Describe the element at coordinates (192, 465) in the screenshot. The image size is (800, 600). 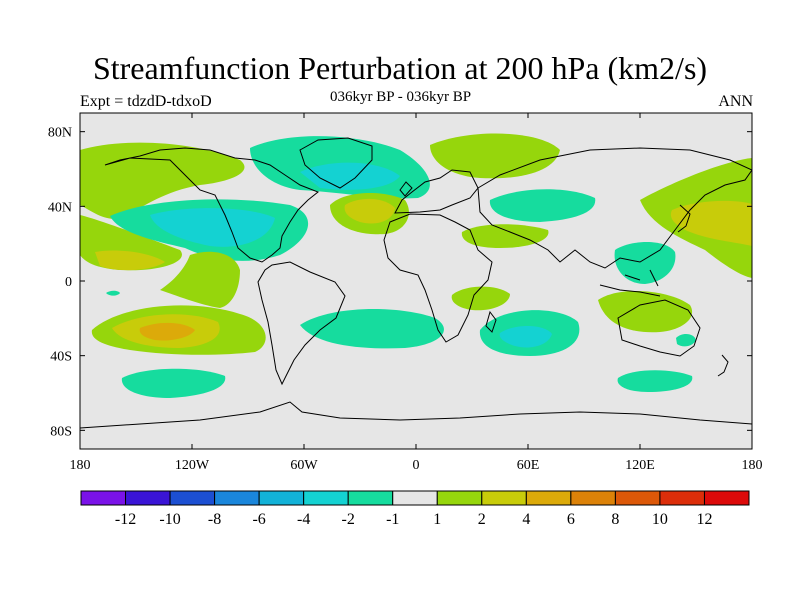
I see `x-tick-label: 120W` at that location.